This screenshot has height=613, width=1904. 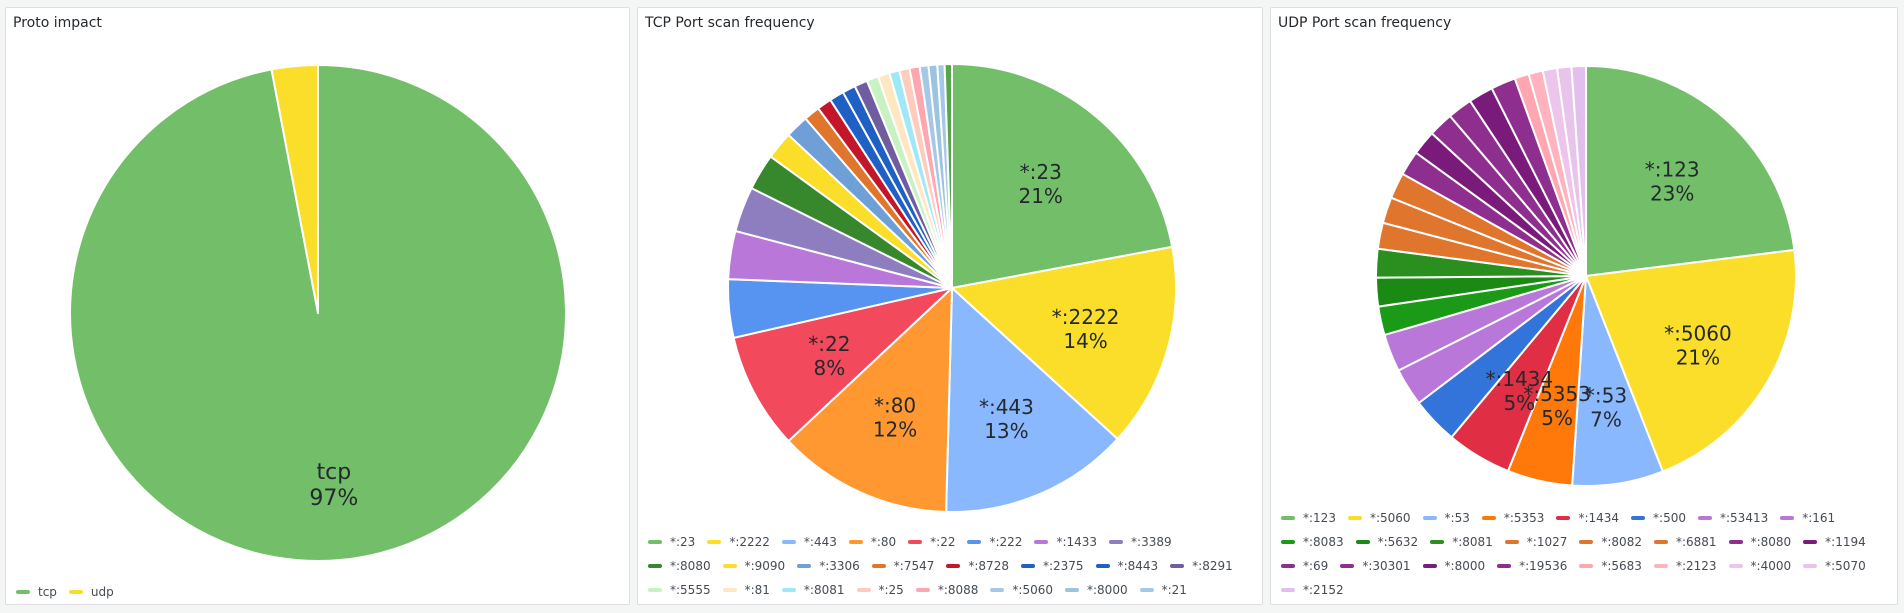 What do you see at coordinates (1312, 542) in the screenshot?
I see `legend-item: *:8083` at bounding box center [1312, 542].